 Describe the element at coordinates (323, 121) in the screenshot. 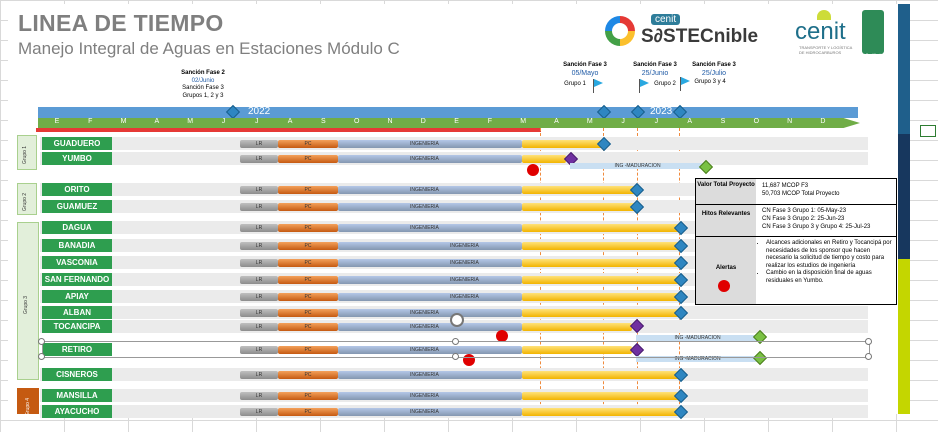

I see `month-label: S` at that location.